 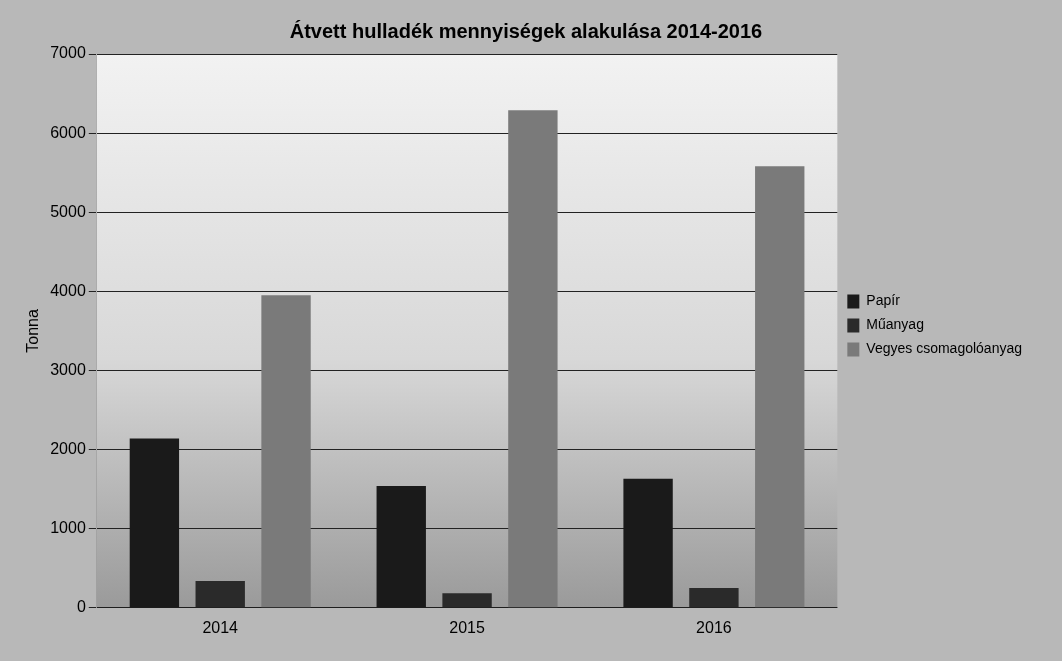 What do you see at coordinates (526, 30) in the screenshot?
I see `chart-title: Átvett hulladék mennyiségek alakulása 2014-2016` at bounding box center [526, 30].